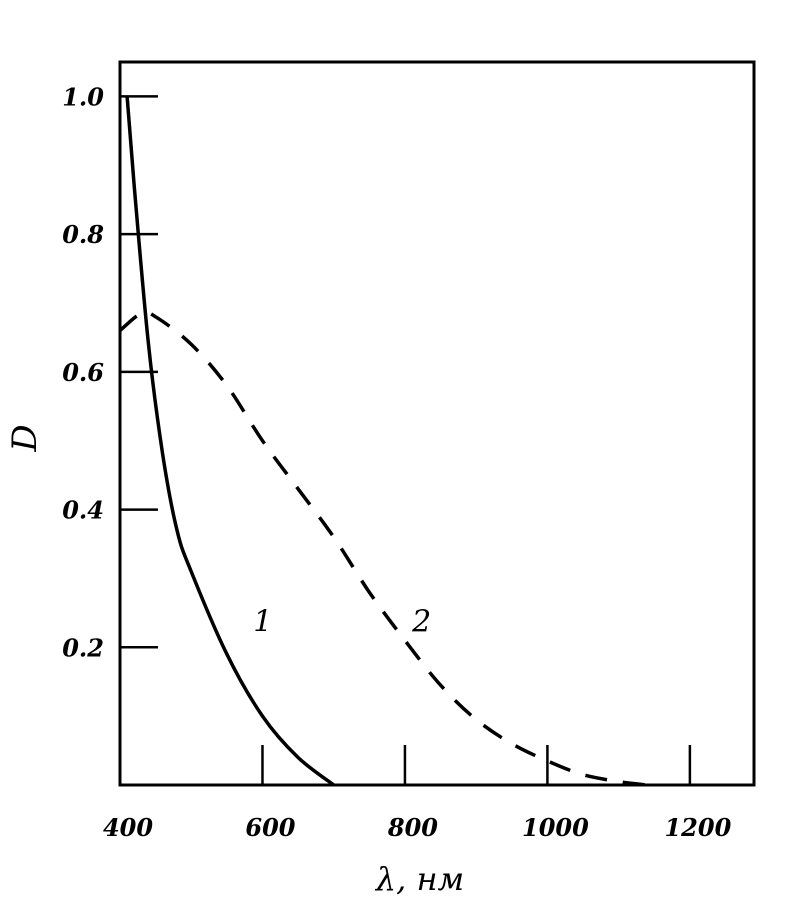 The width and height of the screenshot is (801, 908). What do you see at coordinates (421, 622) in the screenshot?
I see `series-2-label: 2` at bounding box center [421, 622].